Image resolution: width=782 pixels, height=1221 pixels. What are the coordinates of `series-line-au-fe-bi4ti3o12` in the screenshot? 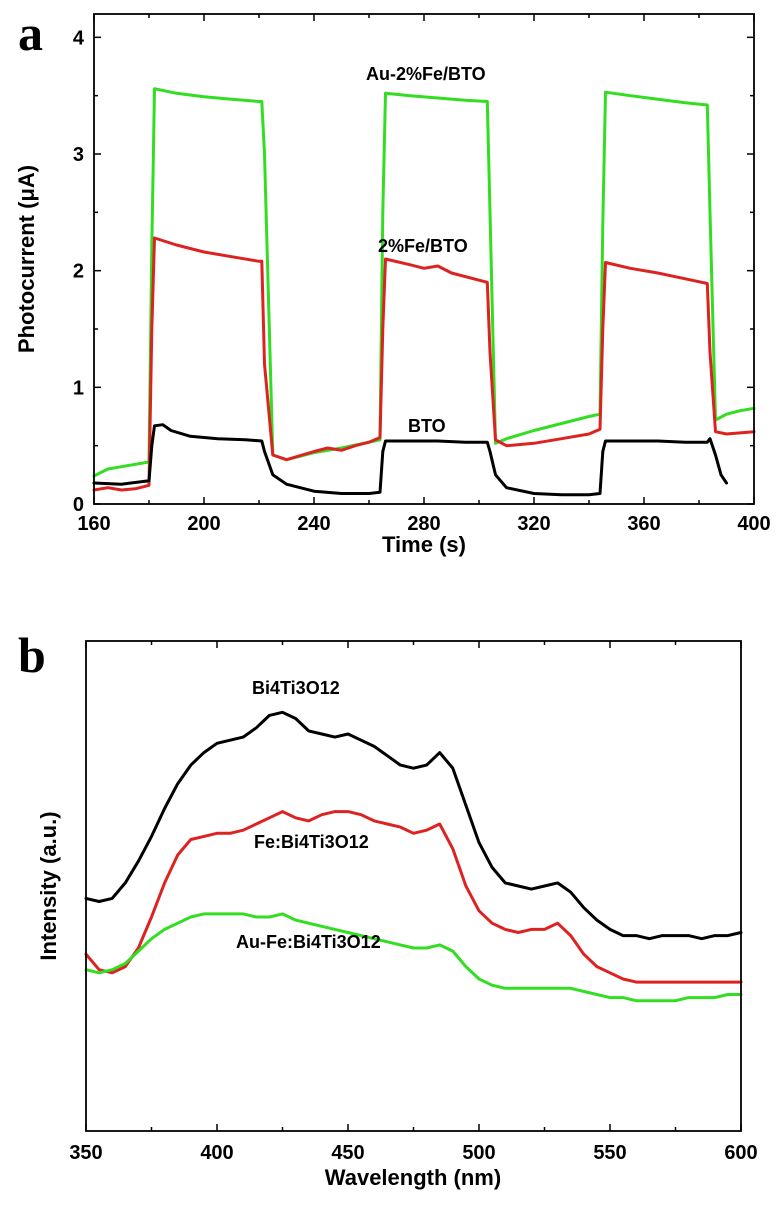 It's located at (413, 957).